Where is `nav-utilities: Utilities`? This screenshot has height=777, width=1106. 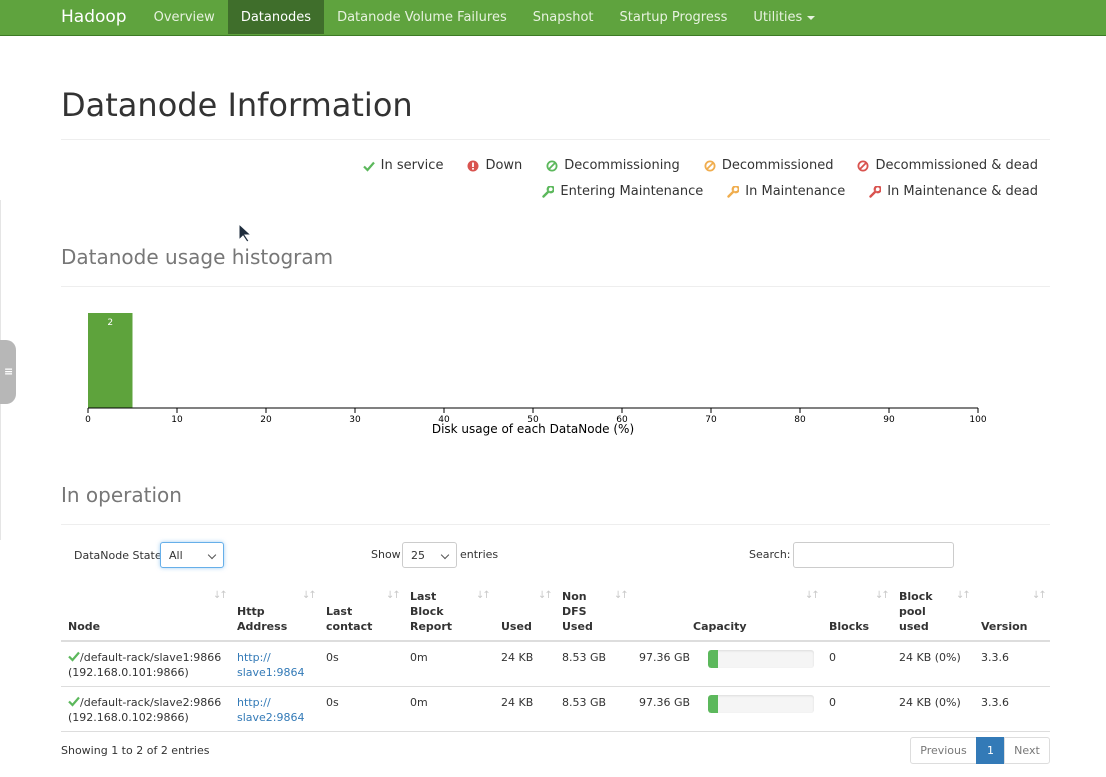
nav-utilities: Utilities is located at coordinates (784, 17).